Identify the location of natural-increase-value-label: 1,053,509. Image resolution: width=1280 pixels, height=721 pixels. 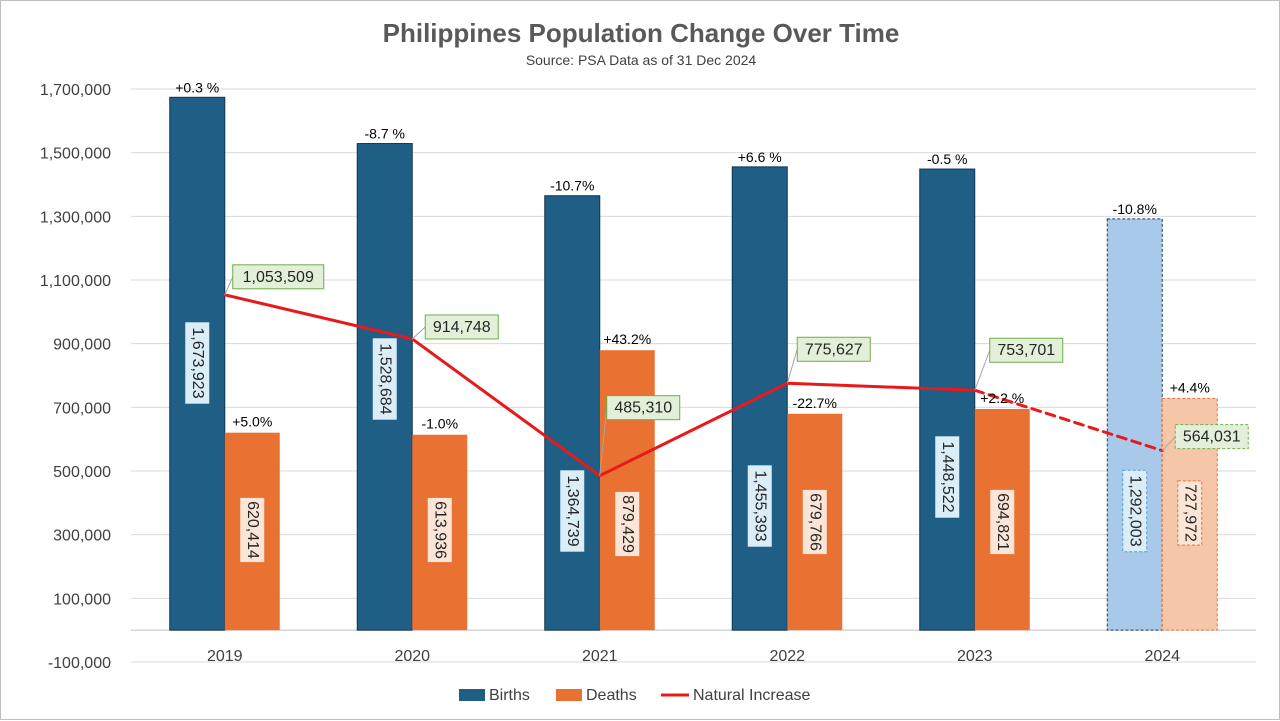
(278, 277).